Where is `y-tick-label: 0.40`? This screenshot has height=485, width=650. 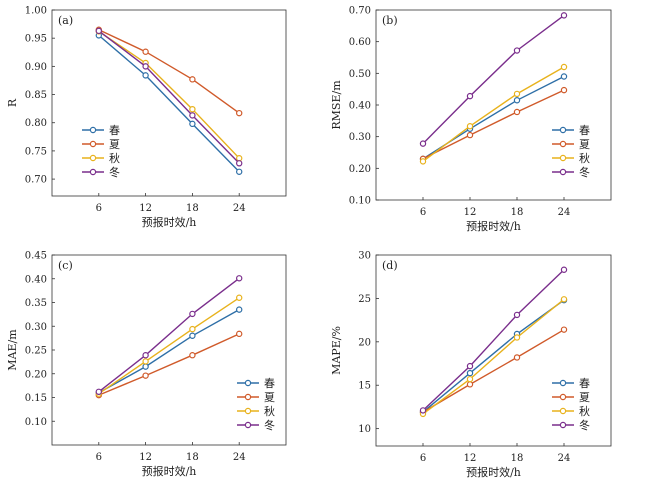 y-tick-label: 0.40 is located at coordinates (36, 279).